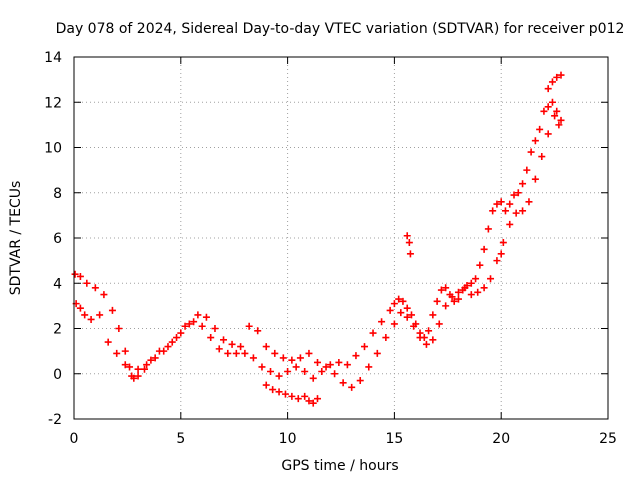 This screenshot has height=480, width=640. I want to click on x-tick-label: 25, so click(608, 439).